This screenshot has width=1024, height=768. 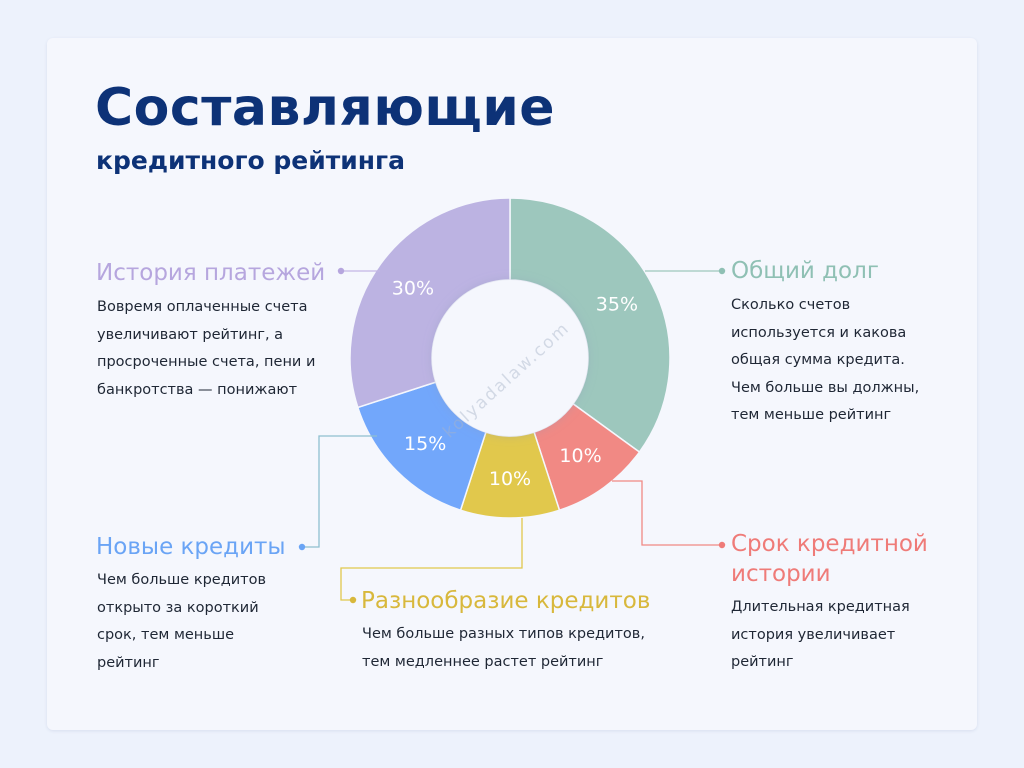 What do you see at coordinates (191, 547) in the screenshot?
I see `new-credits-title: Новые кредиты` at bounding box center [191, 547].